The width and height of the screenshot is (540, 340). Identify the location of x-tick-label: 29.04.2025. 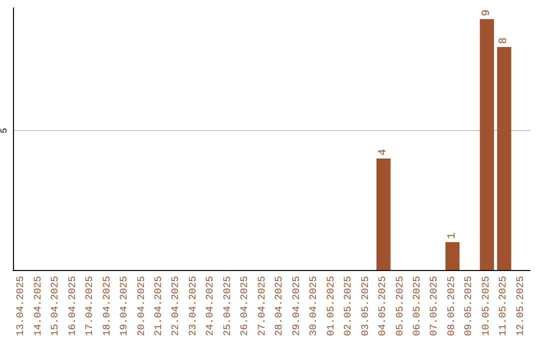
(297, 306).